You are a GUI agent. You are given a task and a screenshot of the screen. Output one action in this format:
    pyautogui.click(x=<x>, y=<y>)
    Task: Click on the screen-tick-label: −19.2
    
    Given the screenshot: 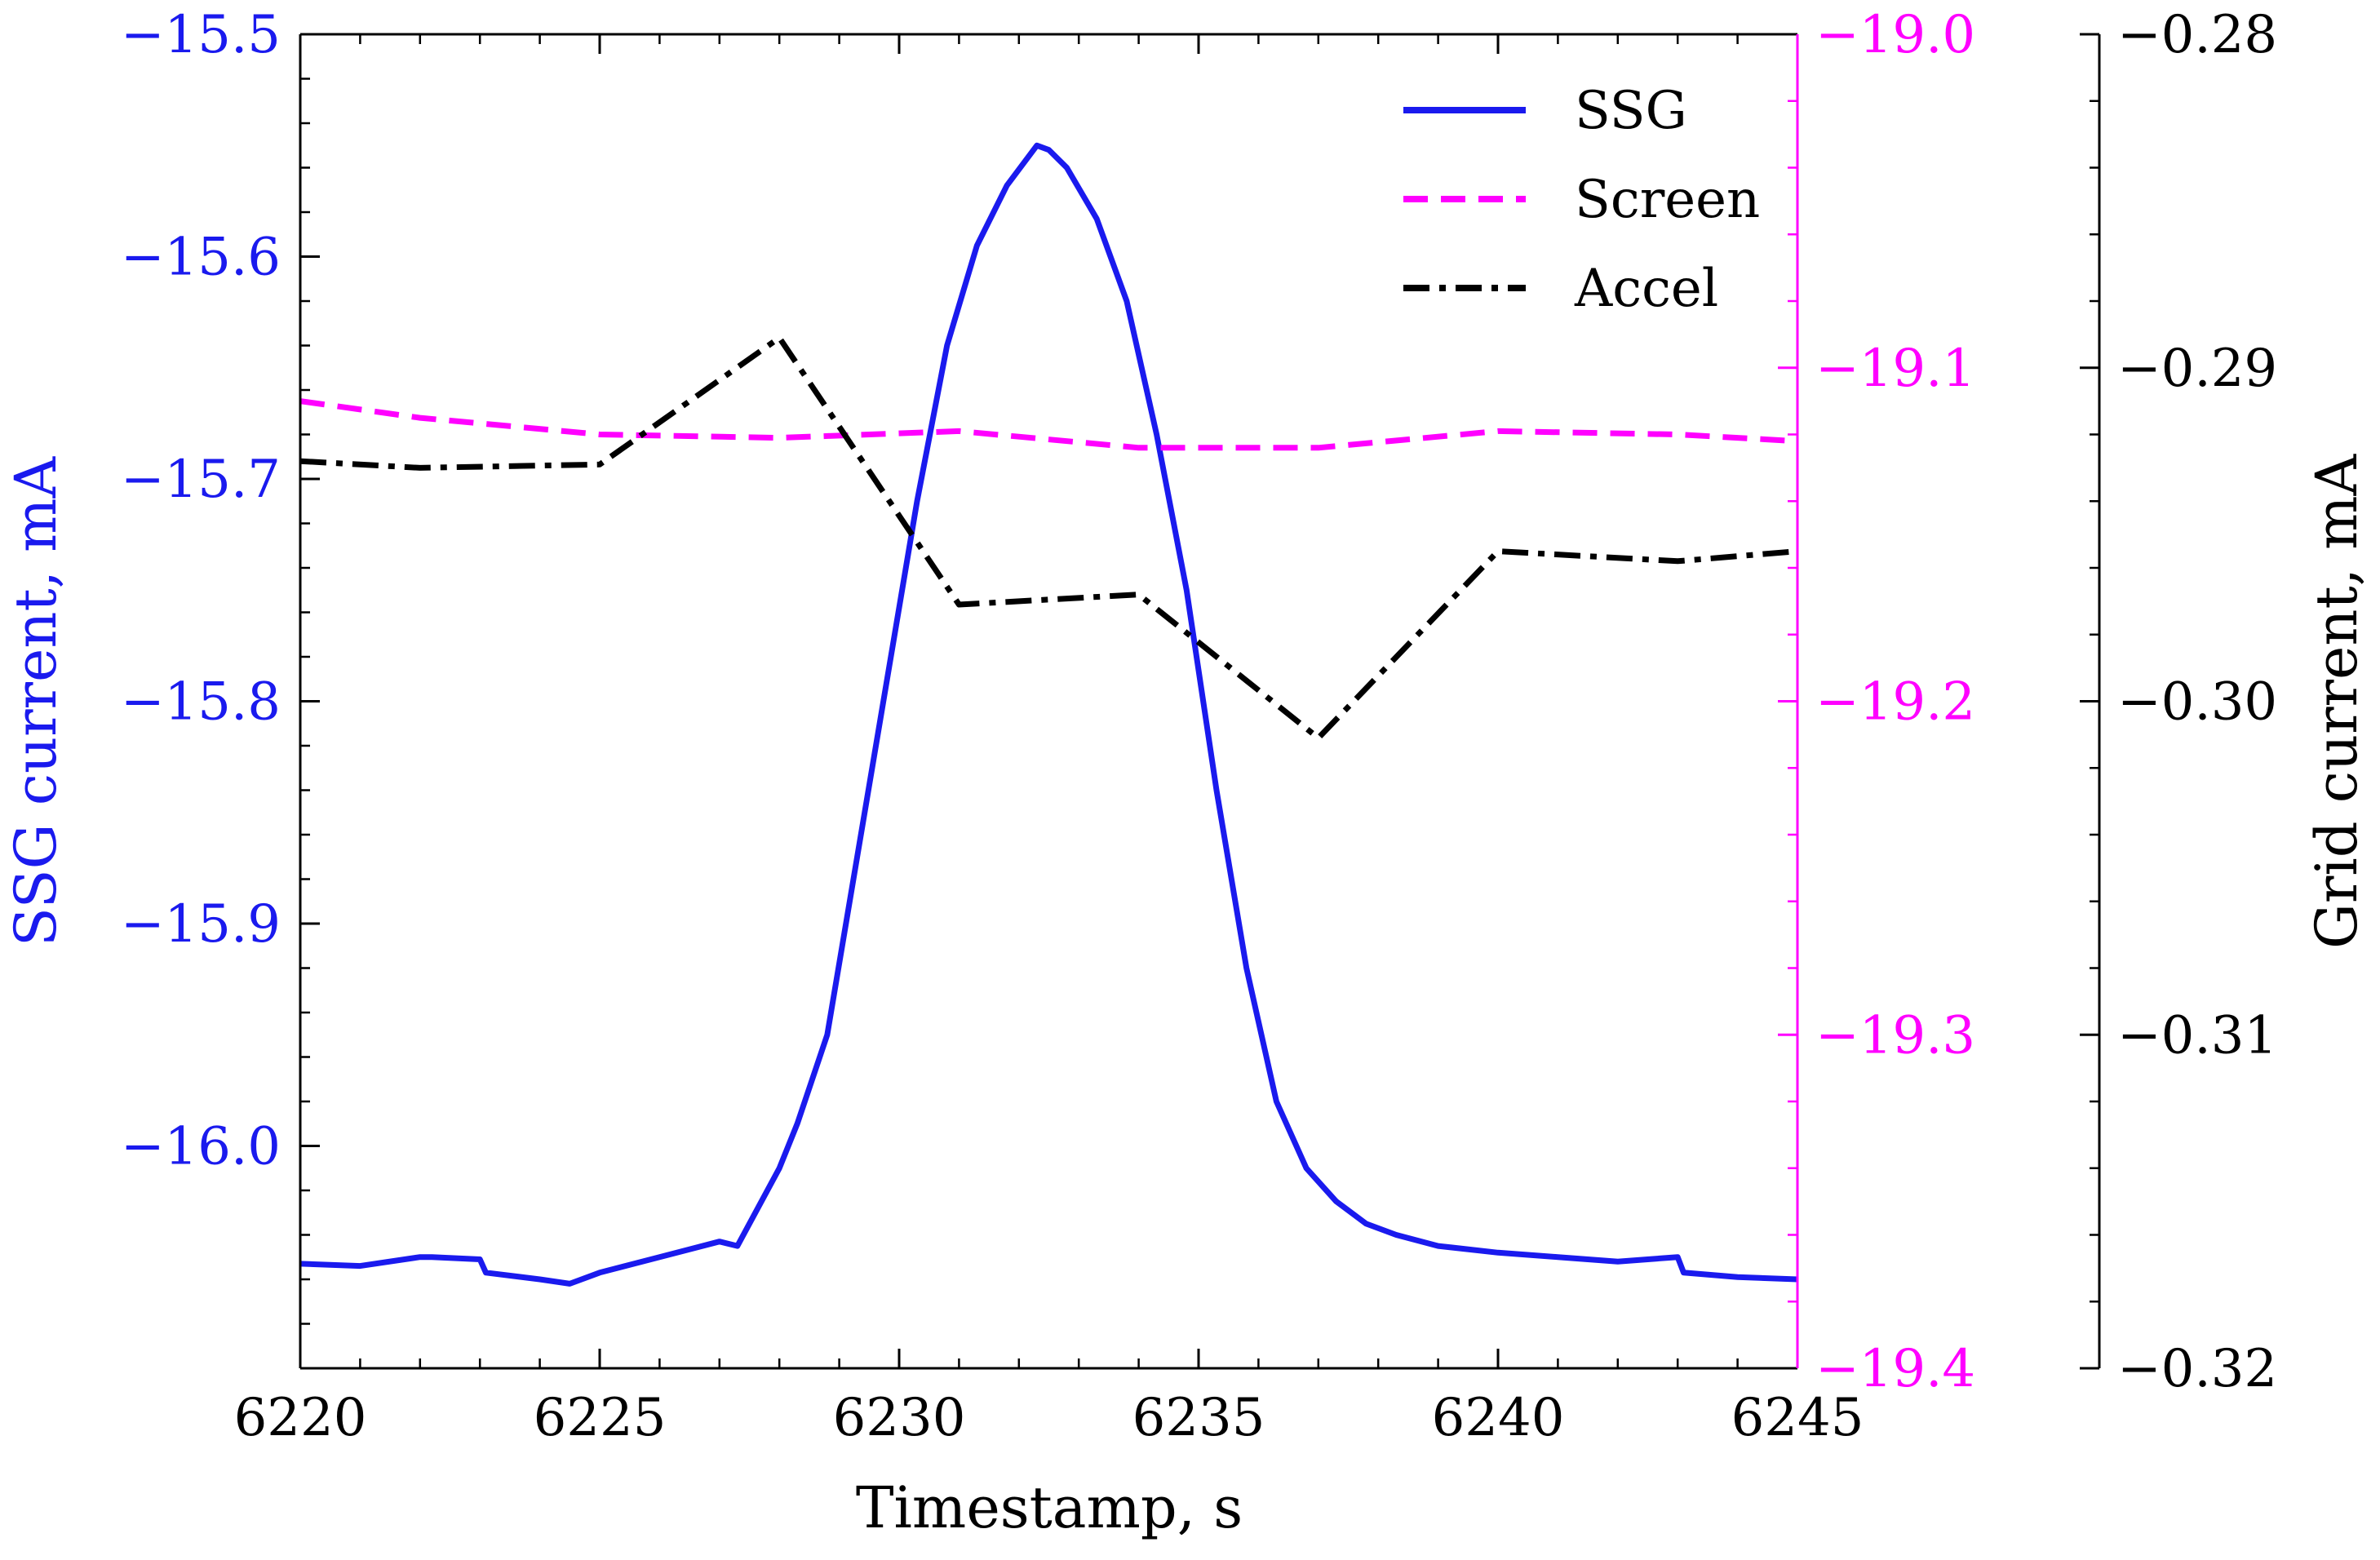 What is the action you would take?
    pyautogui.click(x=1895, y=702)
    